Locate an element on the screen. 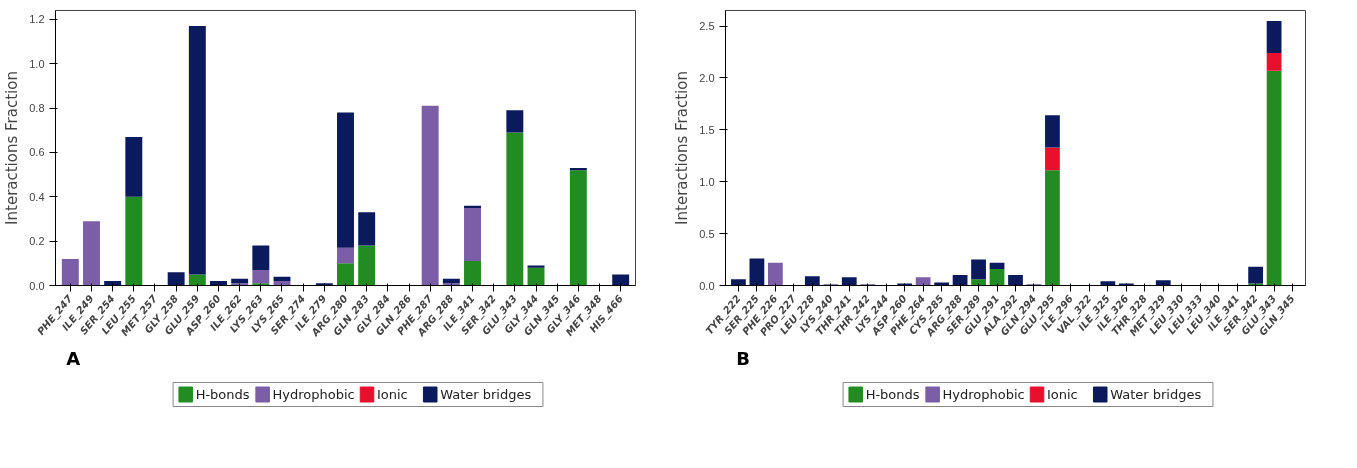 The width and height of the screenshot is (1357, 468). y-tick-label: 0.5 is located at coordinates (707, 233).